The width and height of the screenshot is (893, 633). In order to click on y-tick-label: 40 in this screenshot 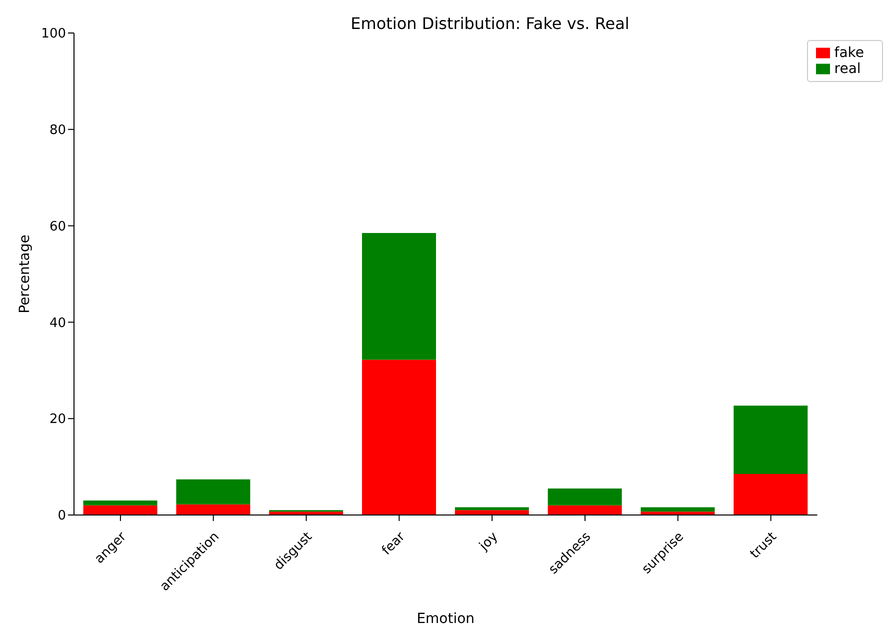, I will do `click(57, 323)`.